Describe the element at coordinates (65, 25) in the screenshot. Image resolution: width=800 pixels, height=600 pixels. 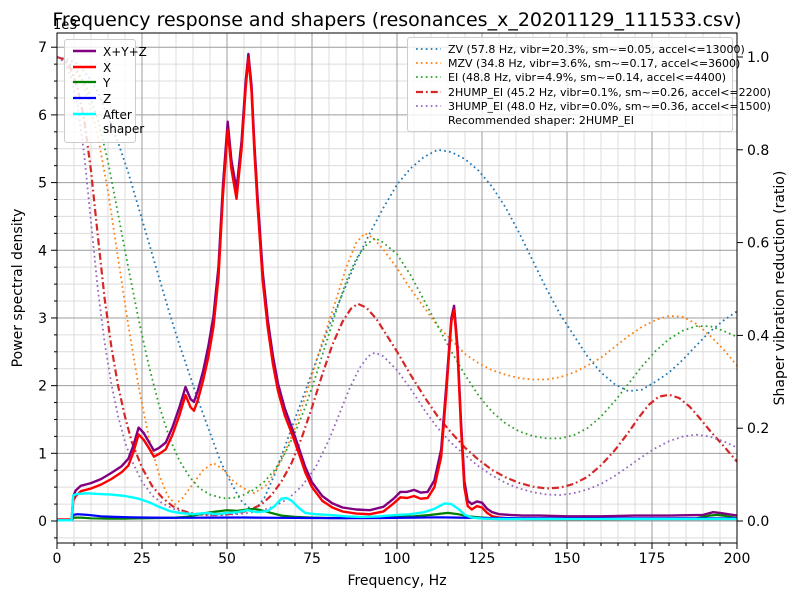
I see `y-axis-offset-text: 1e3` at that location.